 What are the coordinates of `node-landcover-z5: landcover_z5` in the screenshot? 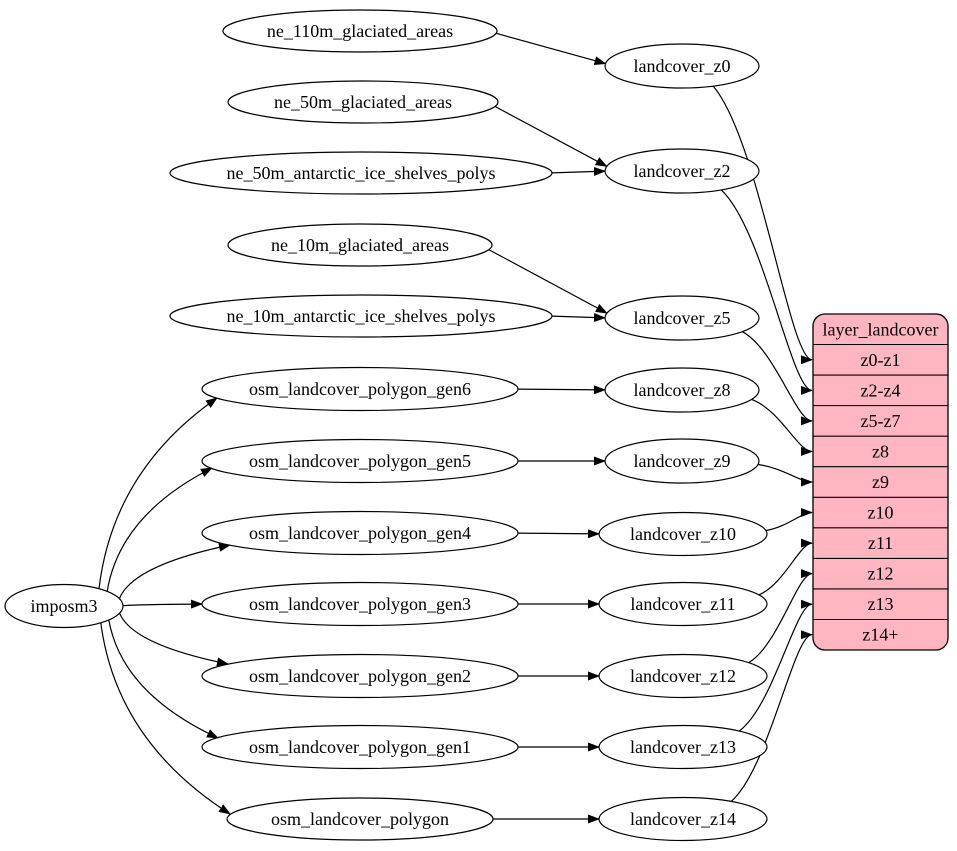 It's located at (682, 318).